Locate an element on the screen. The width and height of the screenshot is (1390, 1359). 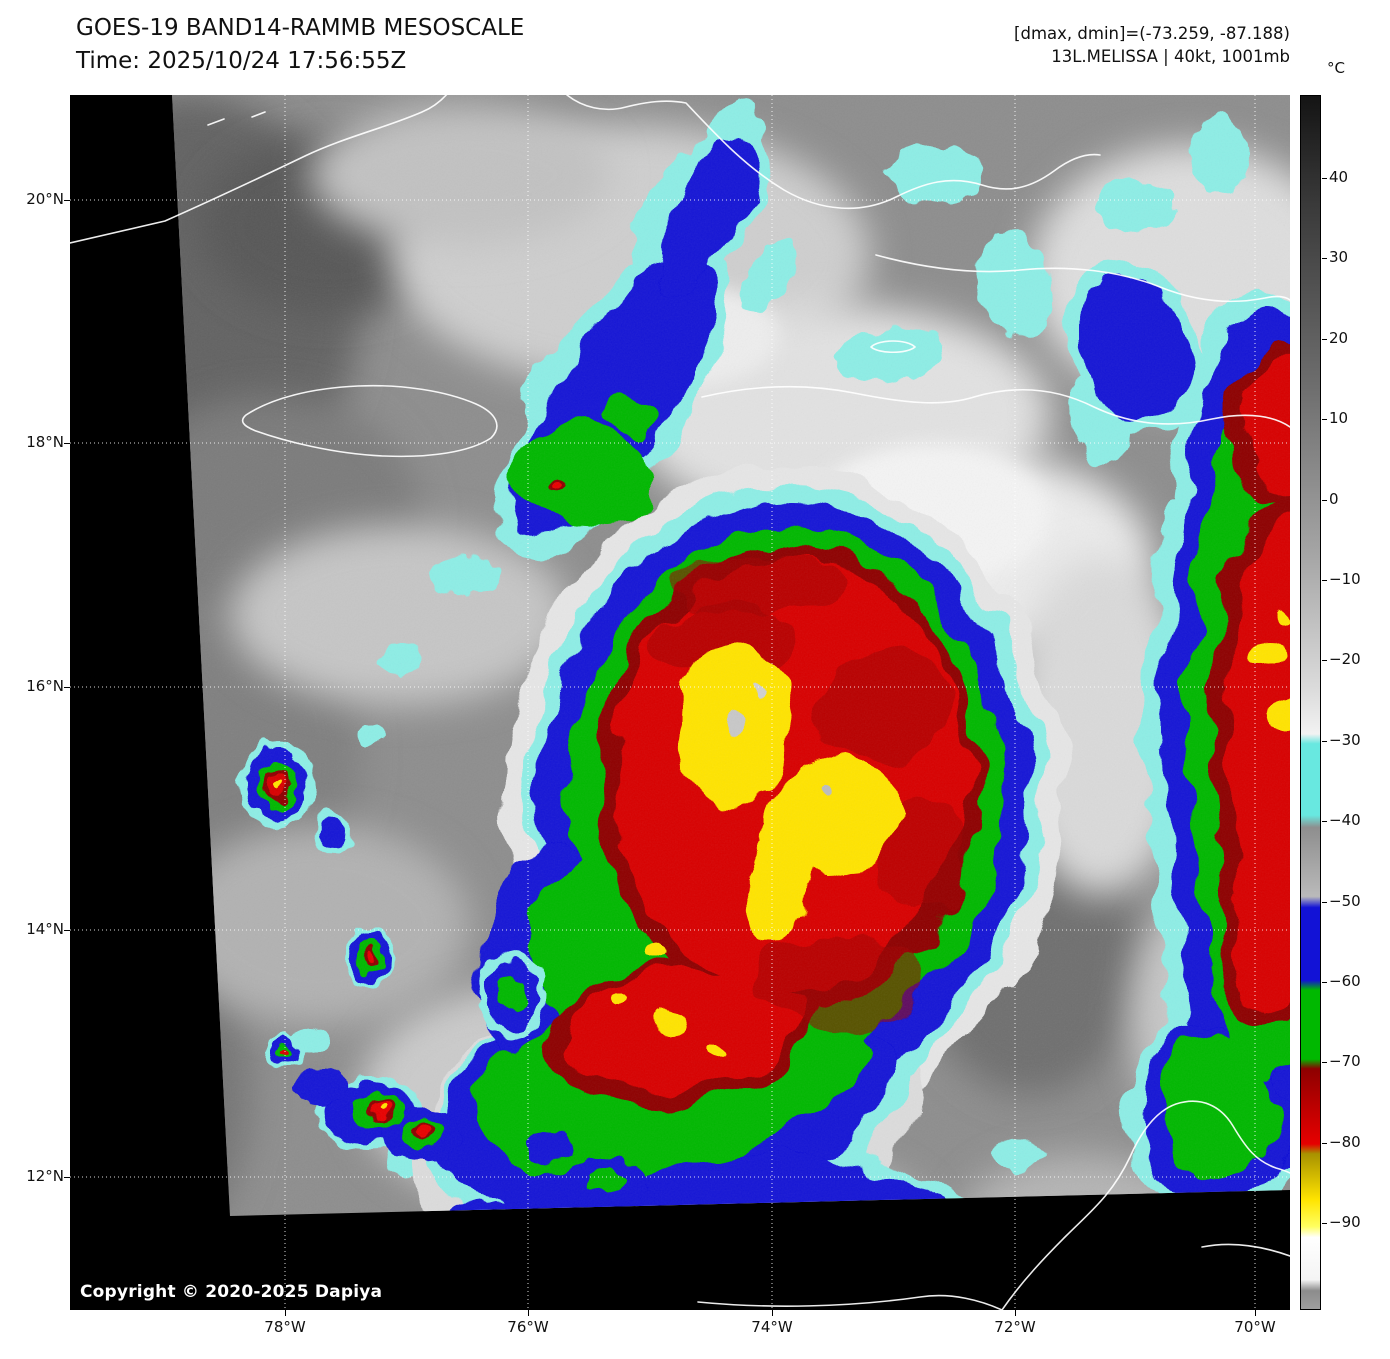
coastline-hispaniola-north is located at coordinates (1082, 278).